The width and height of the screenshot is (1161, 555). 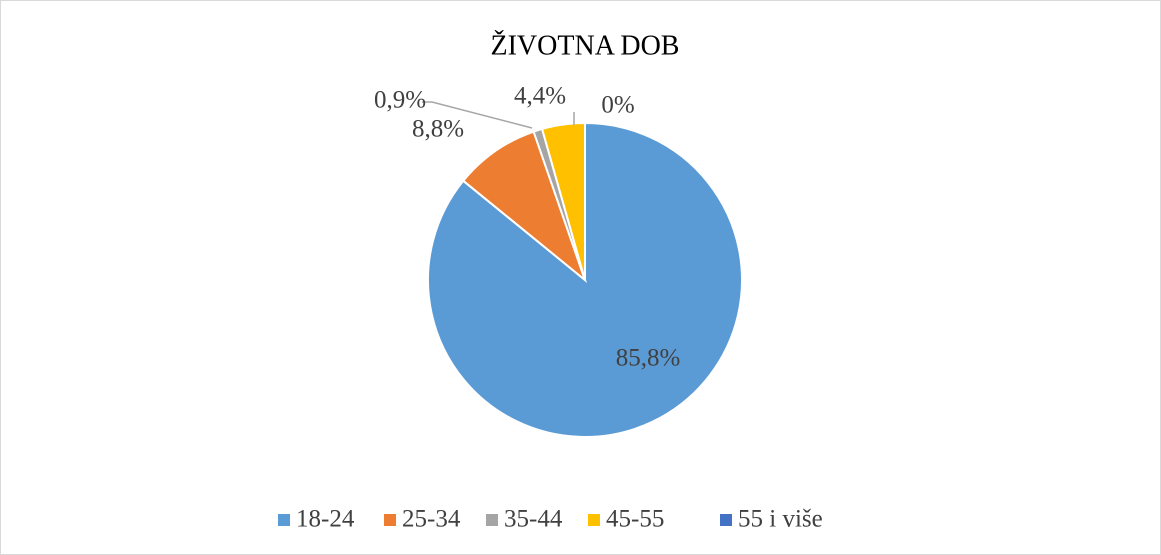 What do you see at coordinates (400, 100) in the screenshot?
I see `data-label: 0,9%` at bounding box center [400, 100].